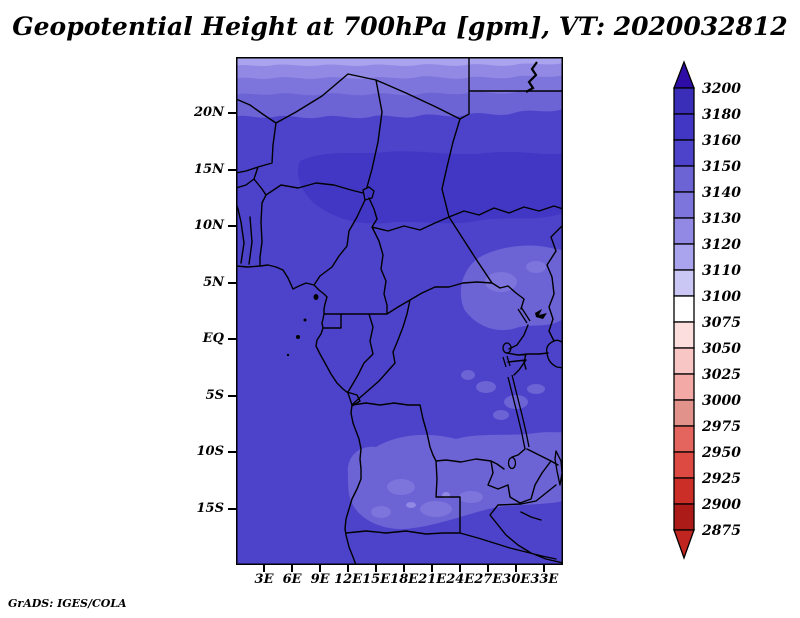 Image resolution: width=800 pixels, height=618 pixels. I want to click on y-tick-label: EQ, so click(213, 339).